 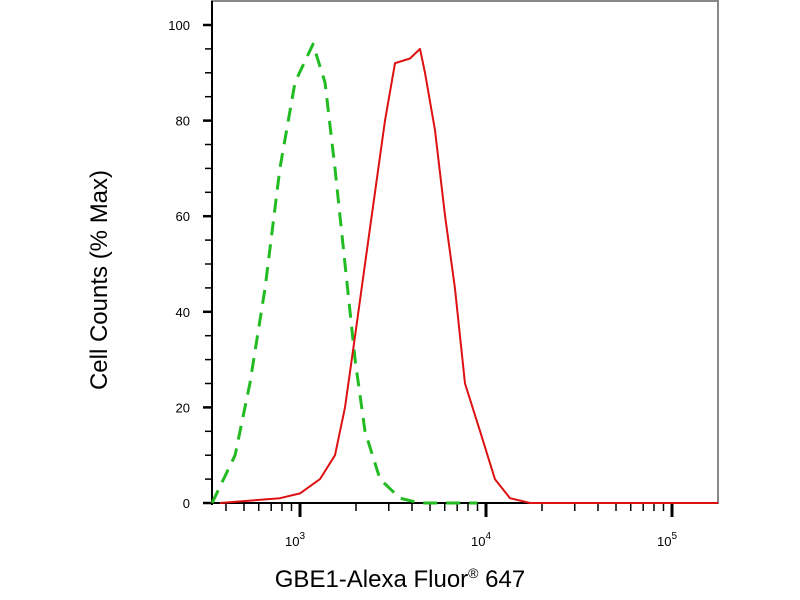 I want to click on x-tick-label: 10⁴, so click(x=481, y=540).